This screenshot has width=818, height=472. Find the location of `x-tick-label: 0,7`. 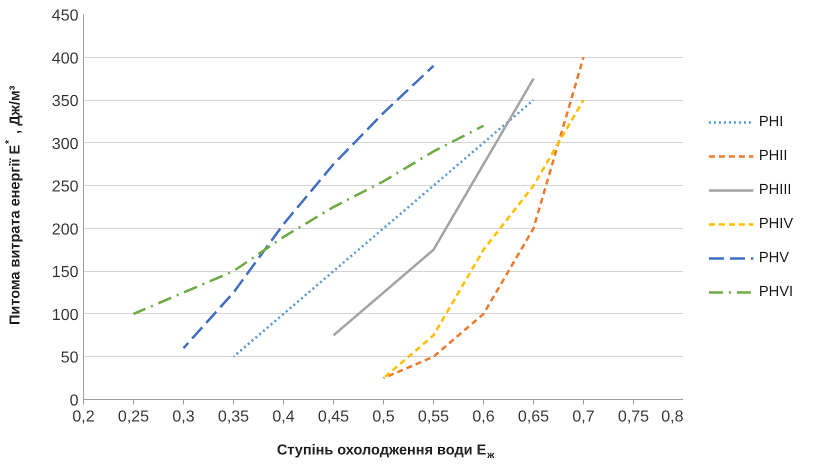

x-tick-label: 0,7 is located at coordinates (583, 417).